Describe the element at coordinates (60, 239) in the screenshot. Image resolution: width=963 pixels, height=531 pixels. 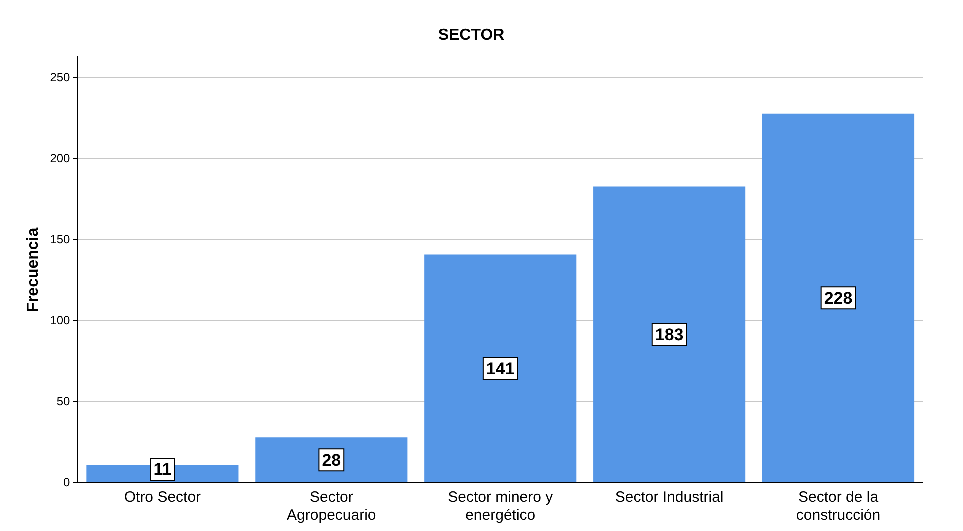
I see `y-tick-label: 150` at that location.